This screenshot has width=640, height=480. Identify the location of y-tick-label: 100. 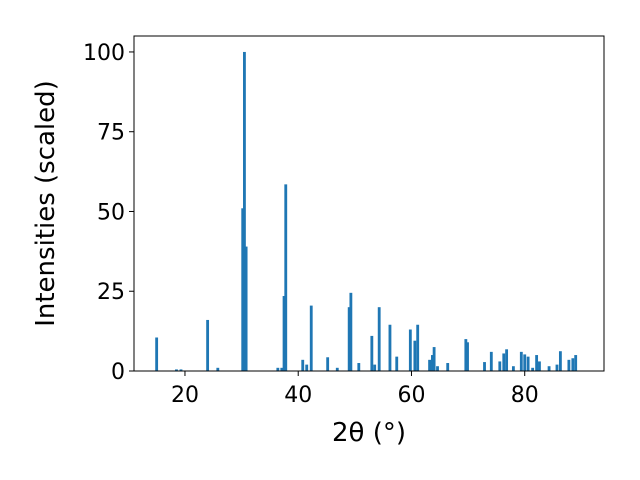
(104, 53).